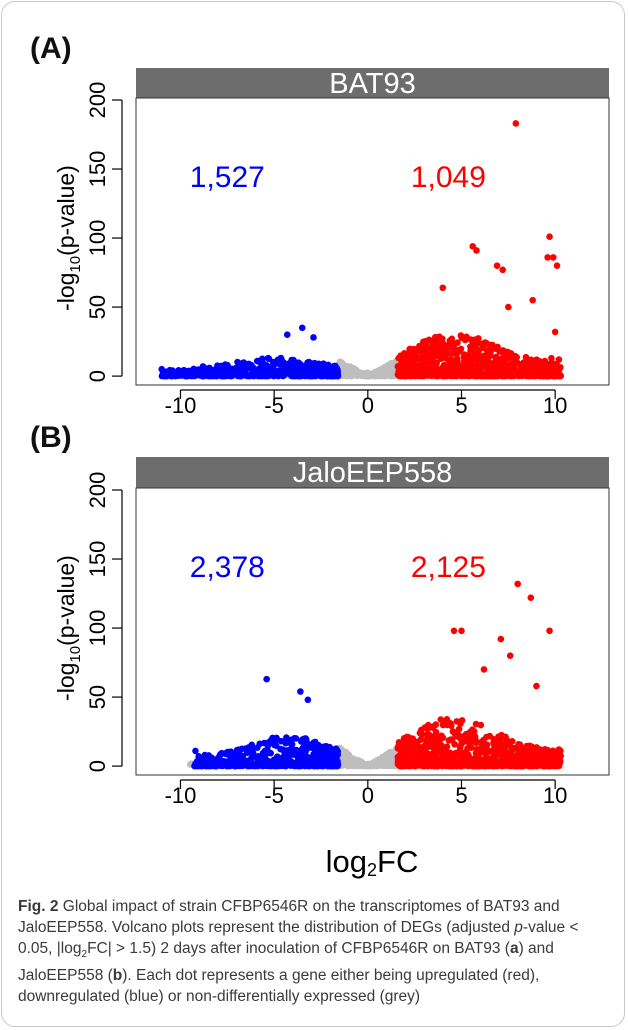 The width and height of the screenshot is (628, 1030). Describe the element at coordinates (97, 376) in the screenshot. I see `y-tick-label: 0` at that location.